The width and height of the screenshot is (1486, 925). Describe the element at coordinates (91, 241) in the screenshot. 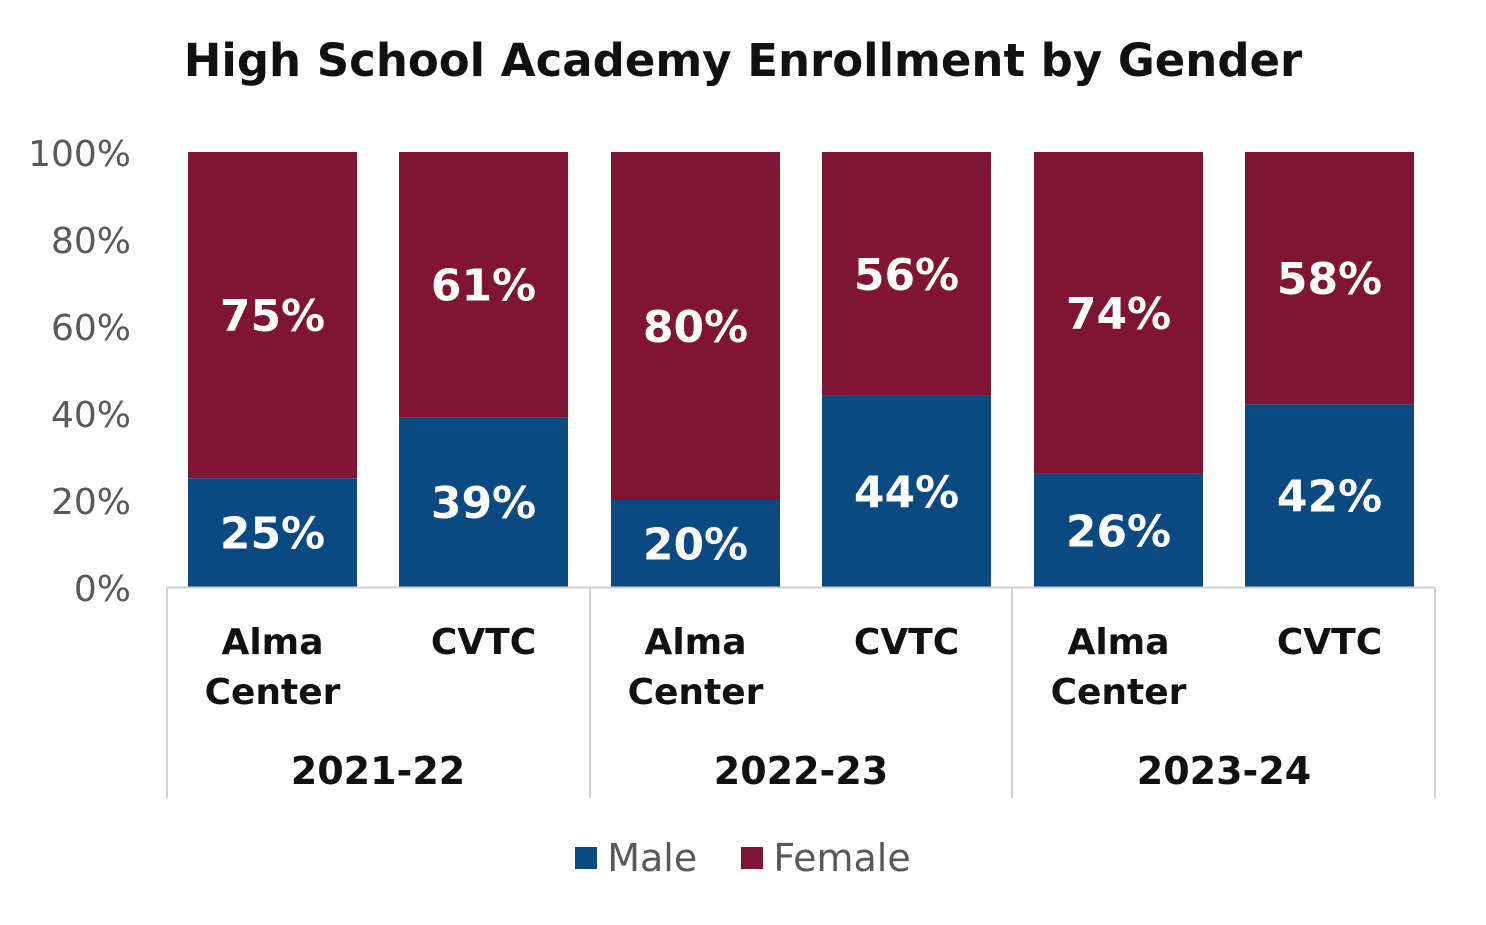

I see `y-tick-label: 80%` at that location.